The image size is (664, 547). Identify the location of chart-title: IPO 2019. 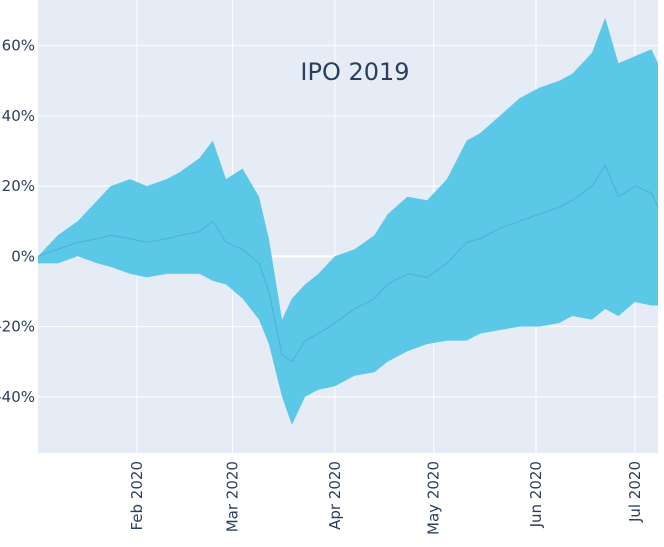
(354, 72).